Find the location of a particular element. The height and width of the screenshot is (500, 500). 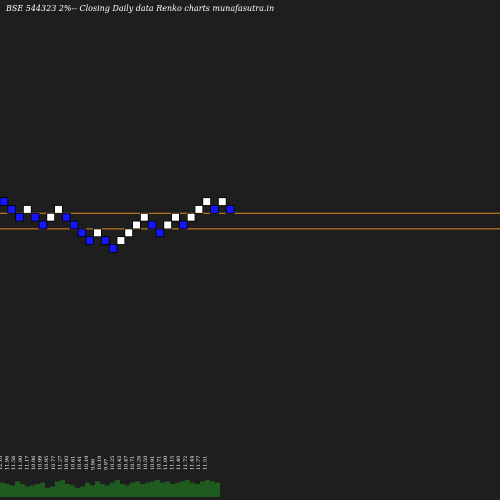

x-tick-label: 11.51 is located at coordinates (206, 463).